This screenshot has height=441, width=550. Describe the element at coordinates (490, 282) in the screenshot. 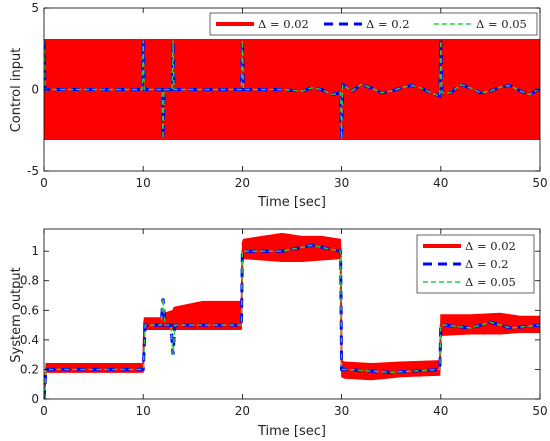

I see `system-output-legend-label-3: Δ = 0.05` at that location.